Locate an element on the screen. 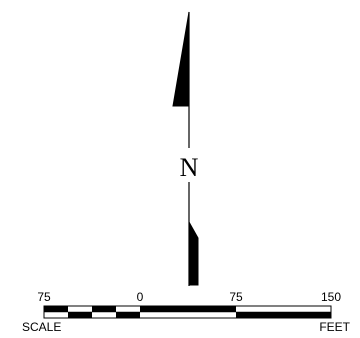 The image size is (360, 338). scale-caption-left: SCALE is located at coordinates (41, 327).